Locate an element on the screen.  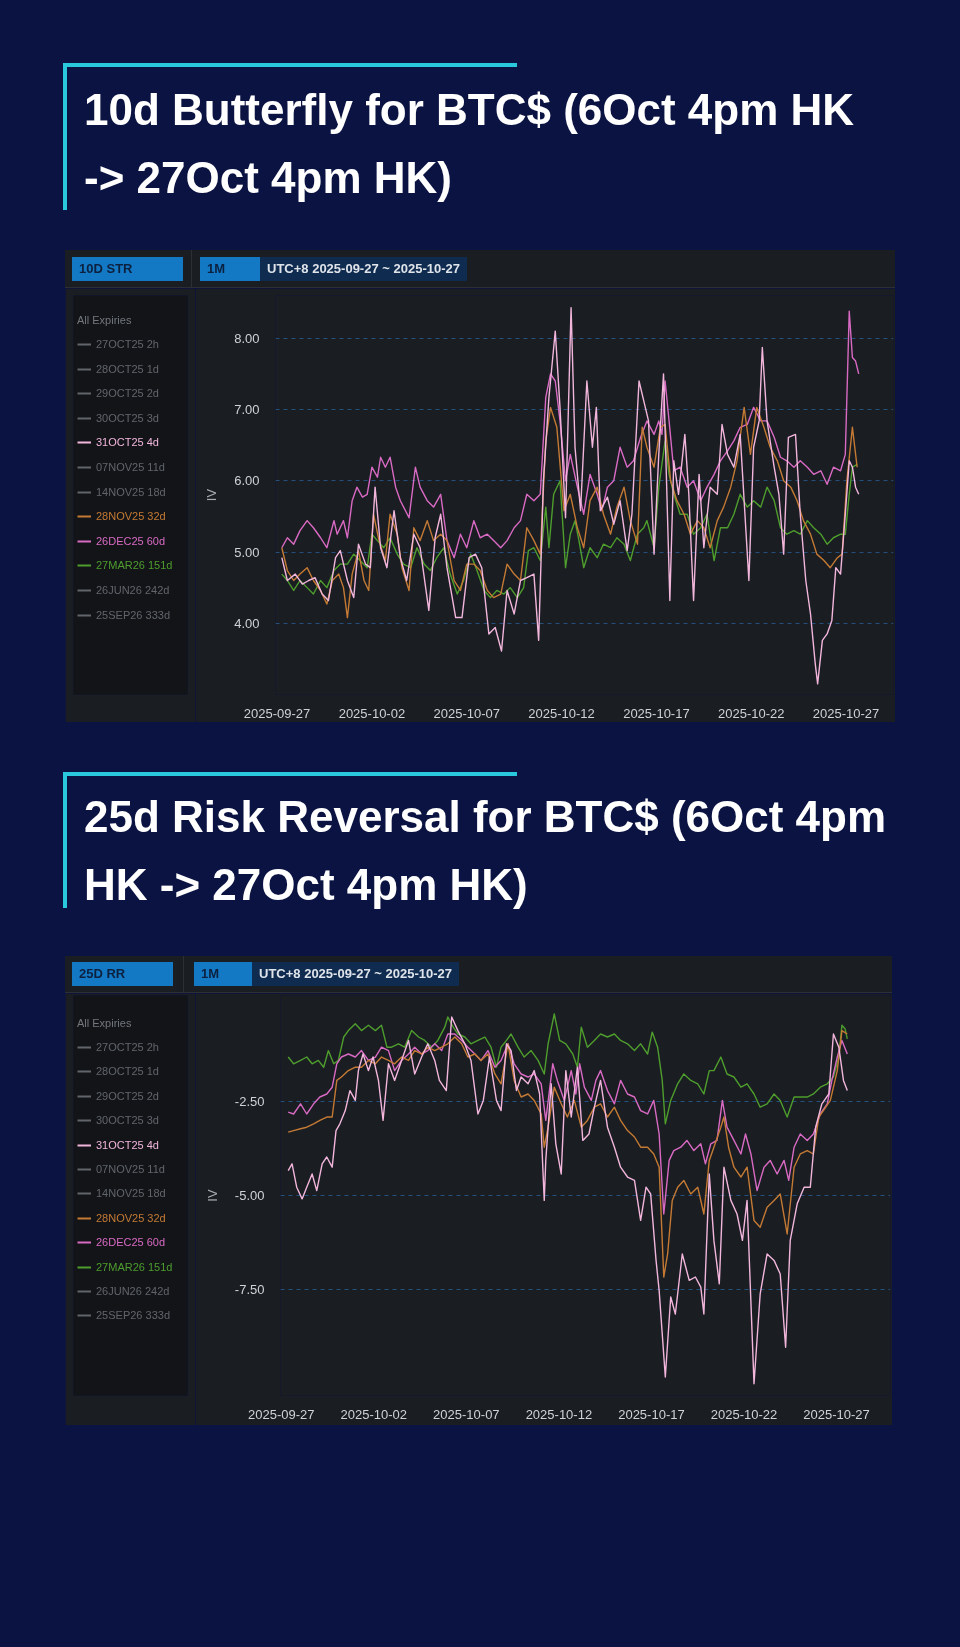
y-tick-label: 6.00 is located at coordinates (247, 481).